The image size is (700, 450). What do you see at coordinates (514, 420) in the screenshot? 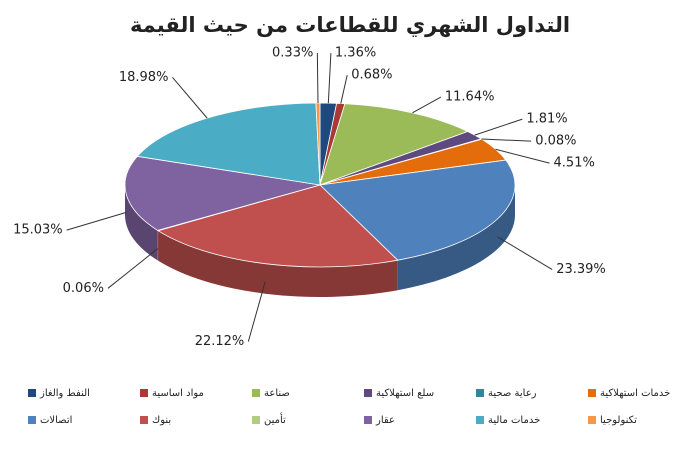
I see `legend-label: خدمات مالية` at bounding box center [514, 420].